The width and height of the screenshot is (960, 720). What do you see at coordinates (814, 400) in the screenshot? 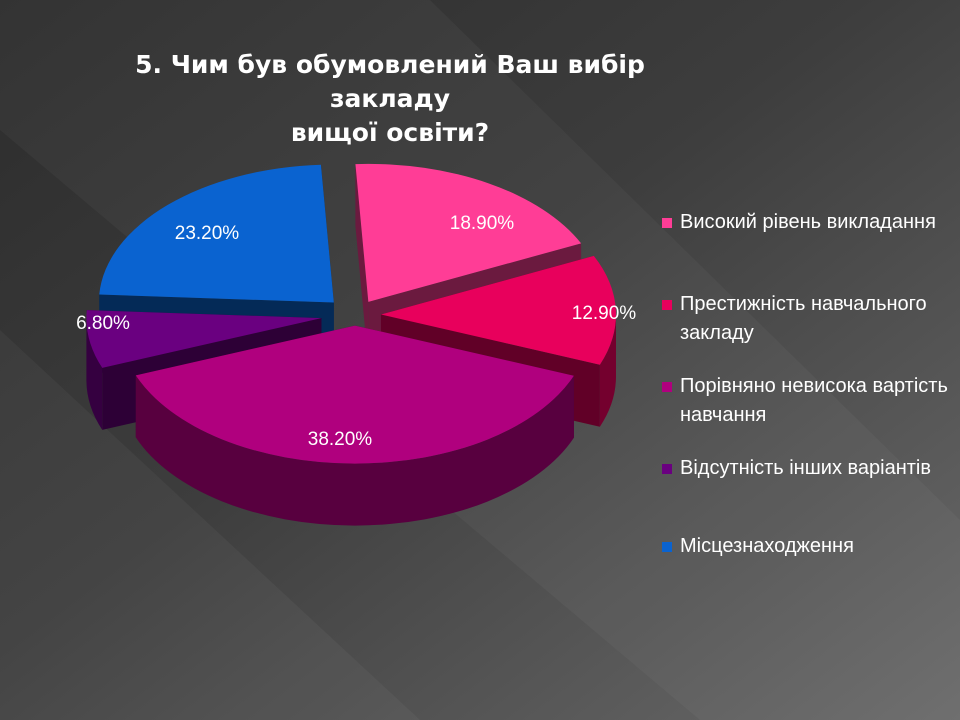
I see `legend-label: Порівняно невисока вартість навчання` at bounding box center [814, 400].